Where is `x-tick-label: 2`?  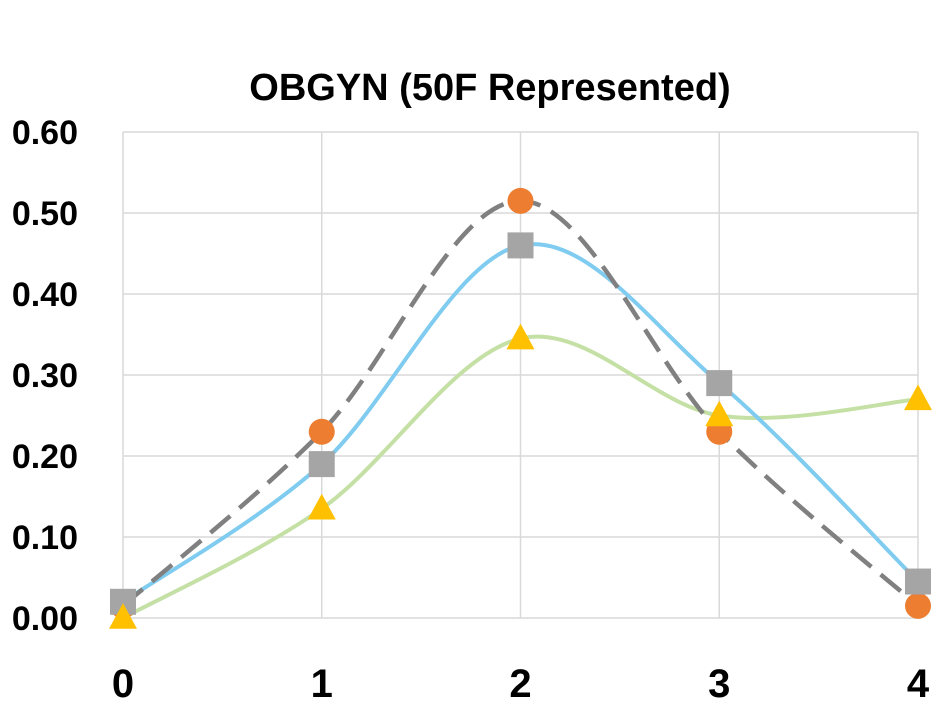 x-tick-label: 2 is located at coordinates (520, 684).